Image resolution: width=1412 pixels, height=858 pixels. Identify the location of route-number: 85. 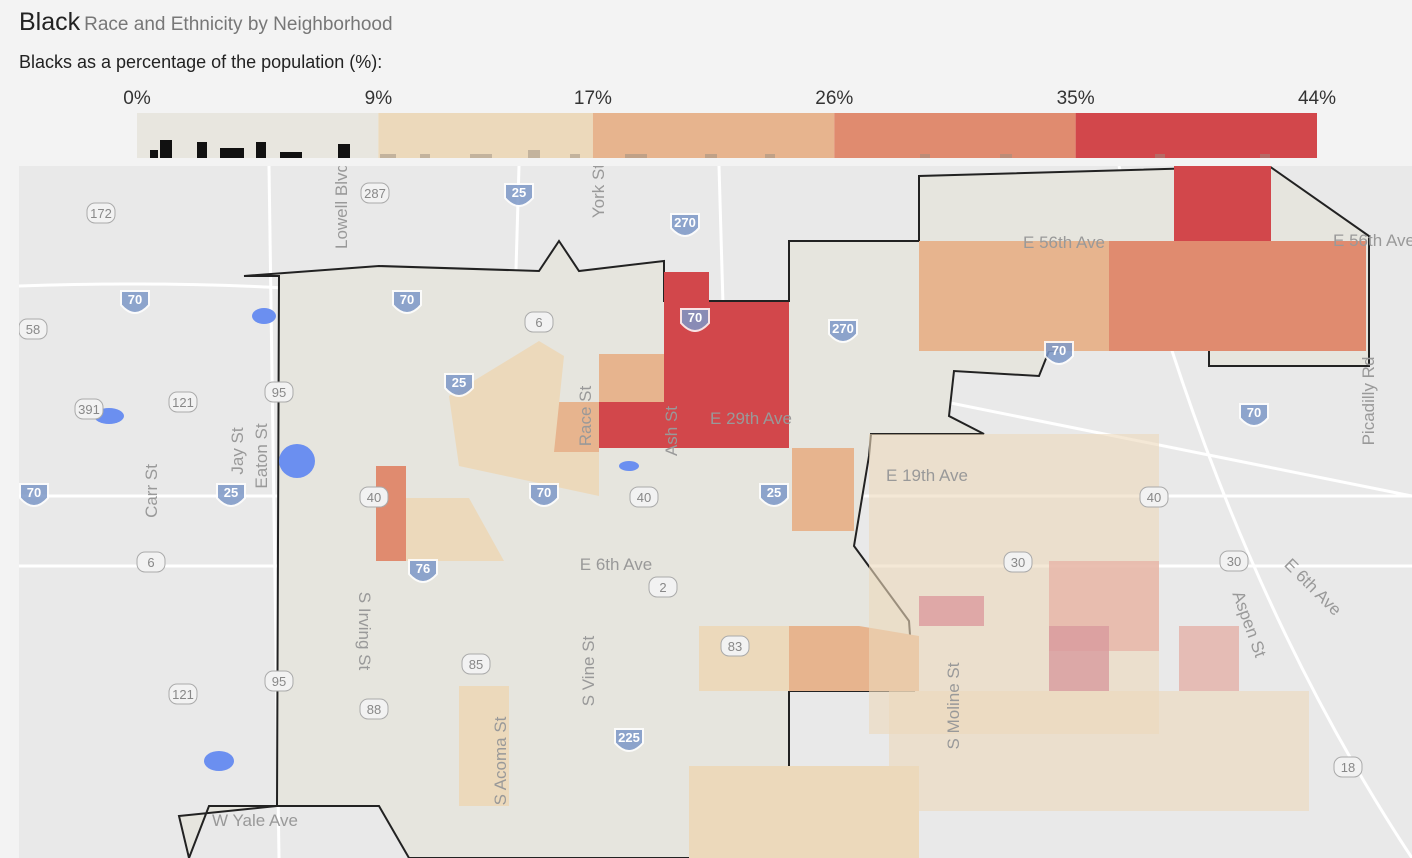
(476, 664).